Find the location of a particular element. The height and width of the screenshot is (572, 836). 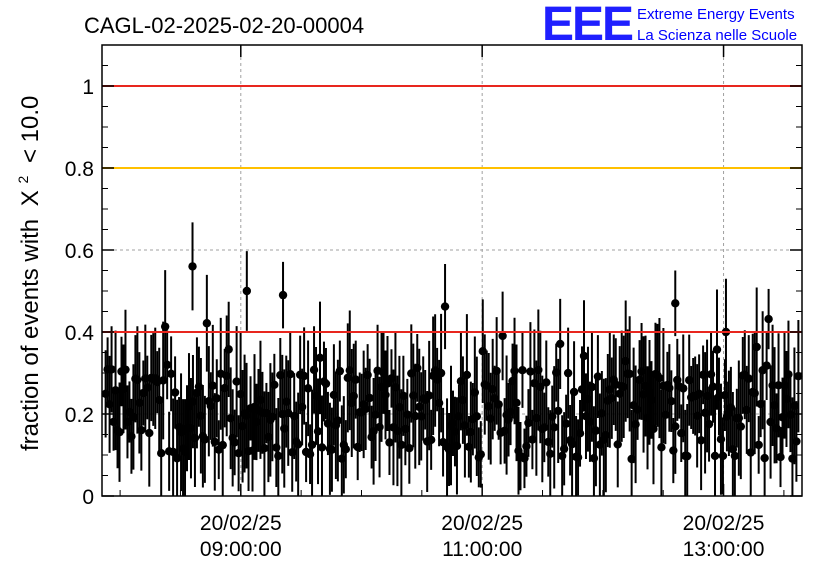

y-tick-label: 1 is located at coordinates (88, 87).